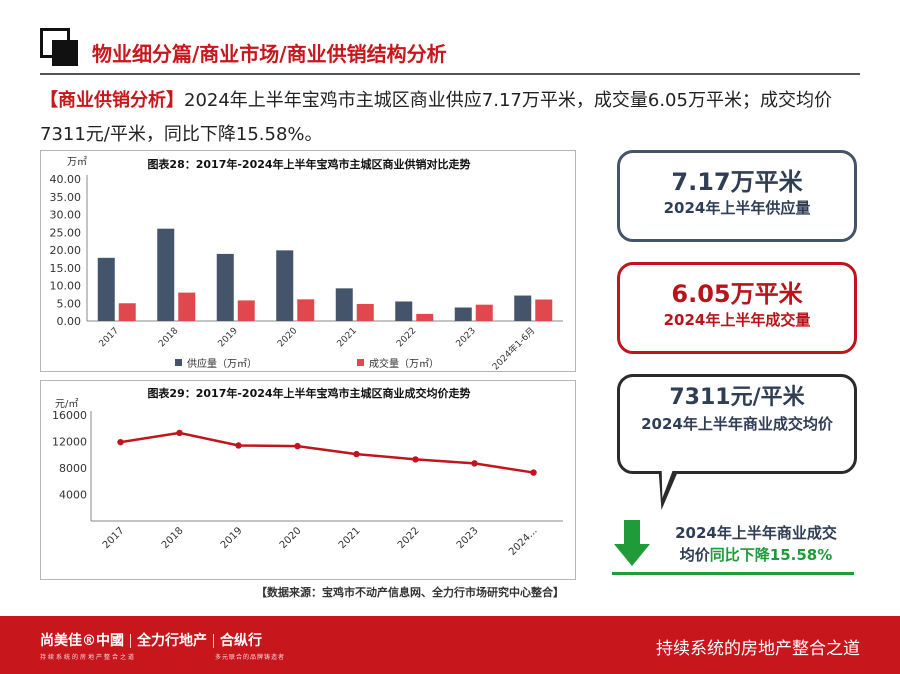 The height and width of the screenshot is (674, 900). I want to click on price-card: 7311元/平米 2024年上半年商业成交均价, so click(737, 424).